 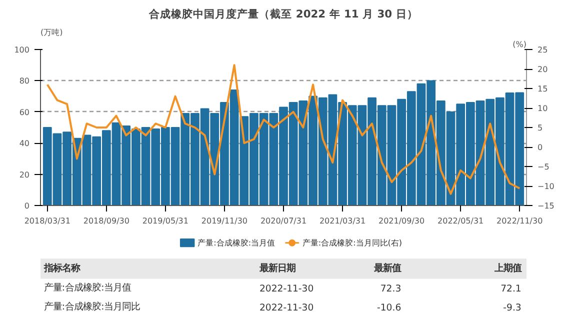 I want to click on y-tick-label: 60, so click(x=24, y=112).